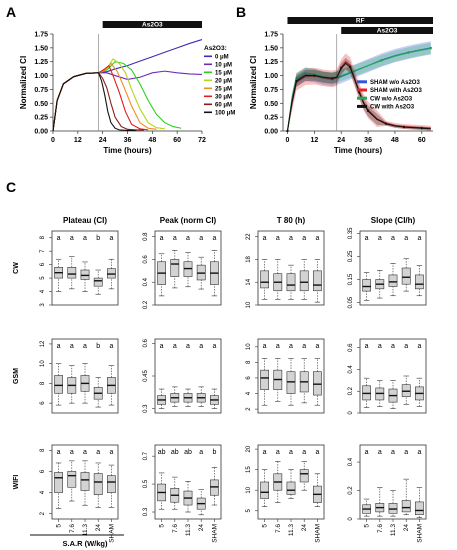 This screenshot has width=457, height=550. What do you see at coordinates (360, 21) in the screenshot?
I see `treatment-bar-label: RF` at bounding box center [360, 21].